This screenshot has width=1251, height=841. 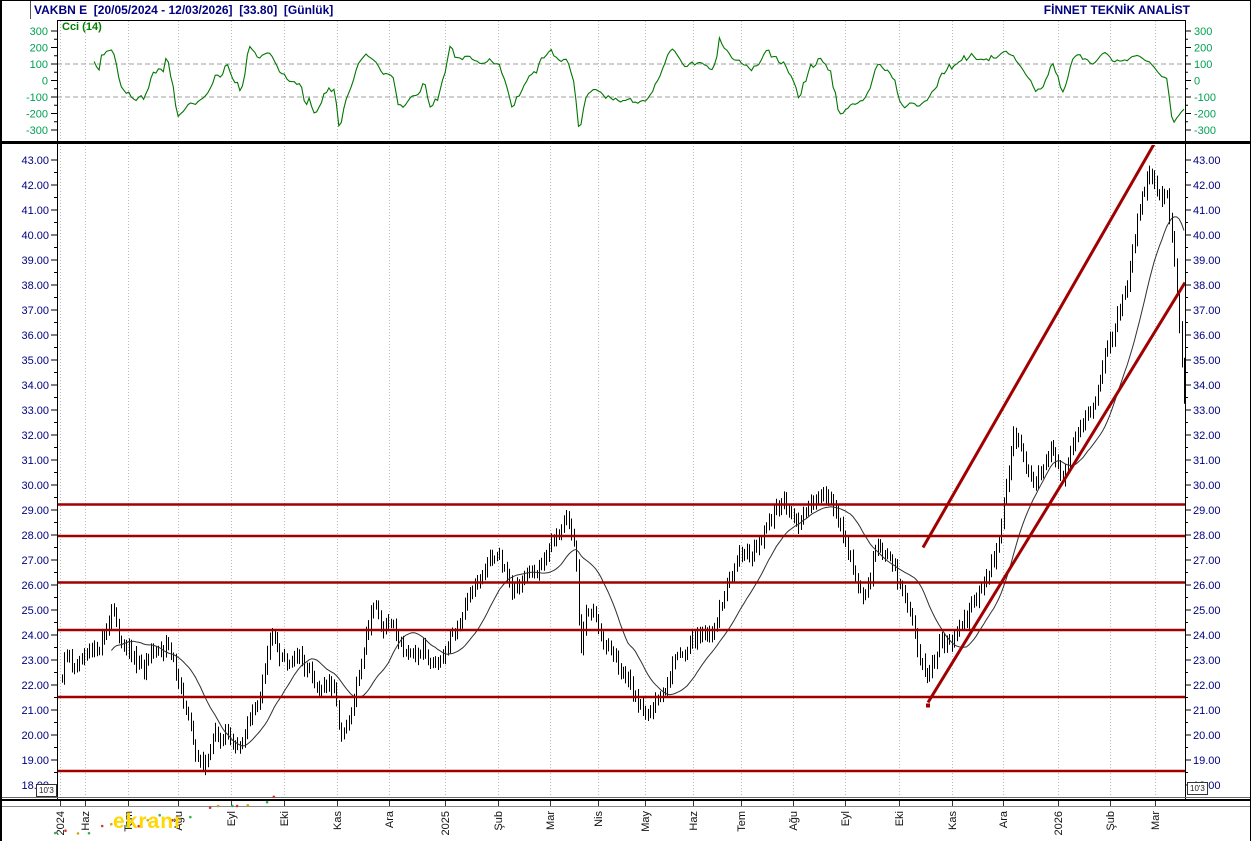 I want to click on x-axis-month-label: 2024, so click(x=61, y=823).